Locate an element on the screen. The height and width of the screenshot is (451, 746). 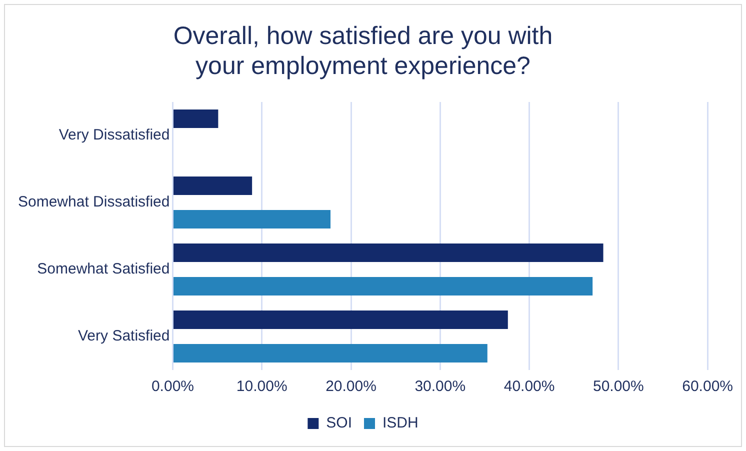
x-tick-label: 0.00% is located at coordinates (172, 387).